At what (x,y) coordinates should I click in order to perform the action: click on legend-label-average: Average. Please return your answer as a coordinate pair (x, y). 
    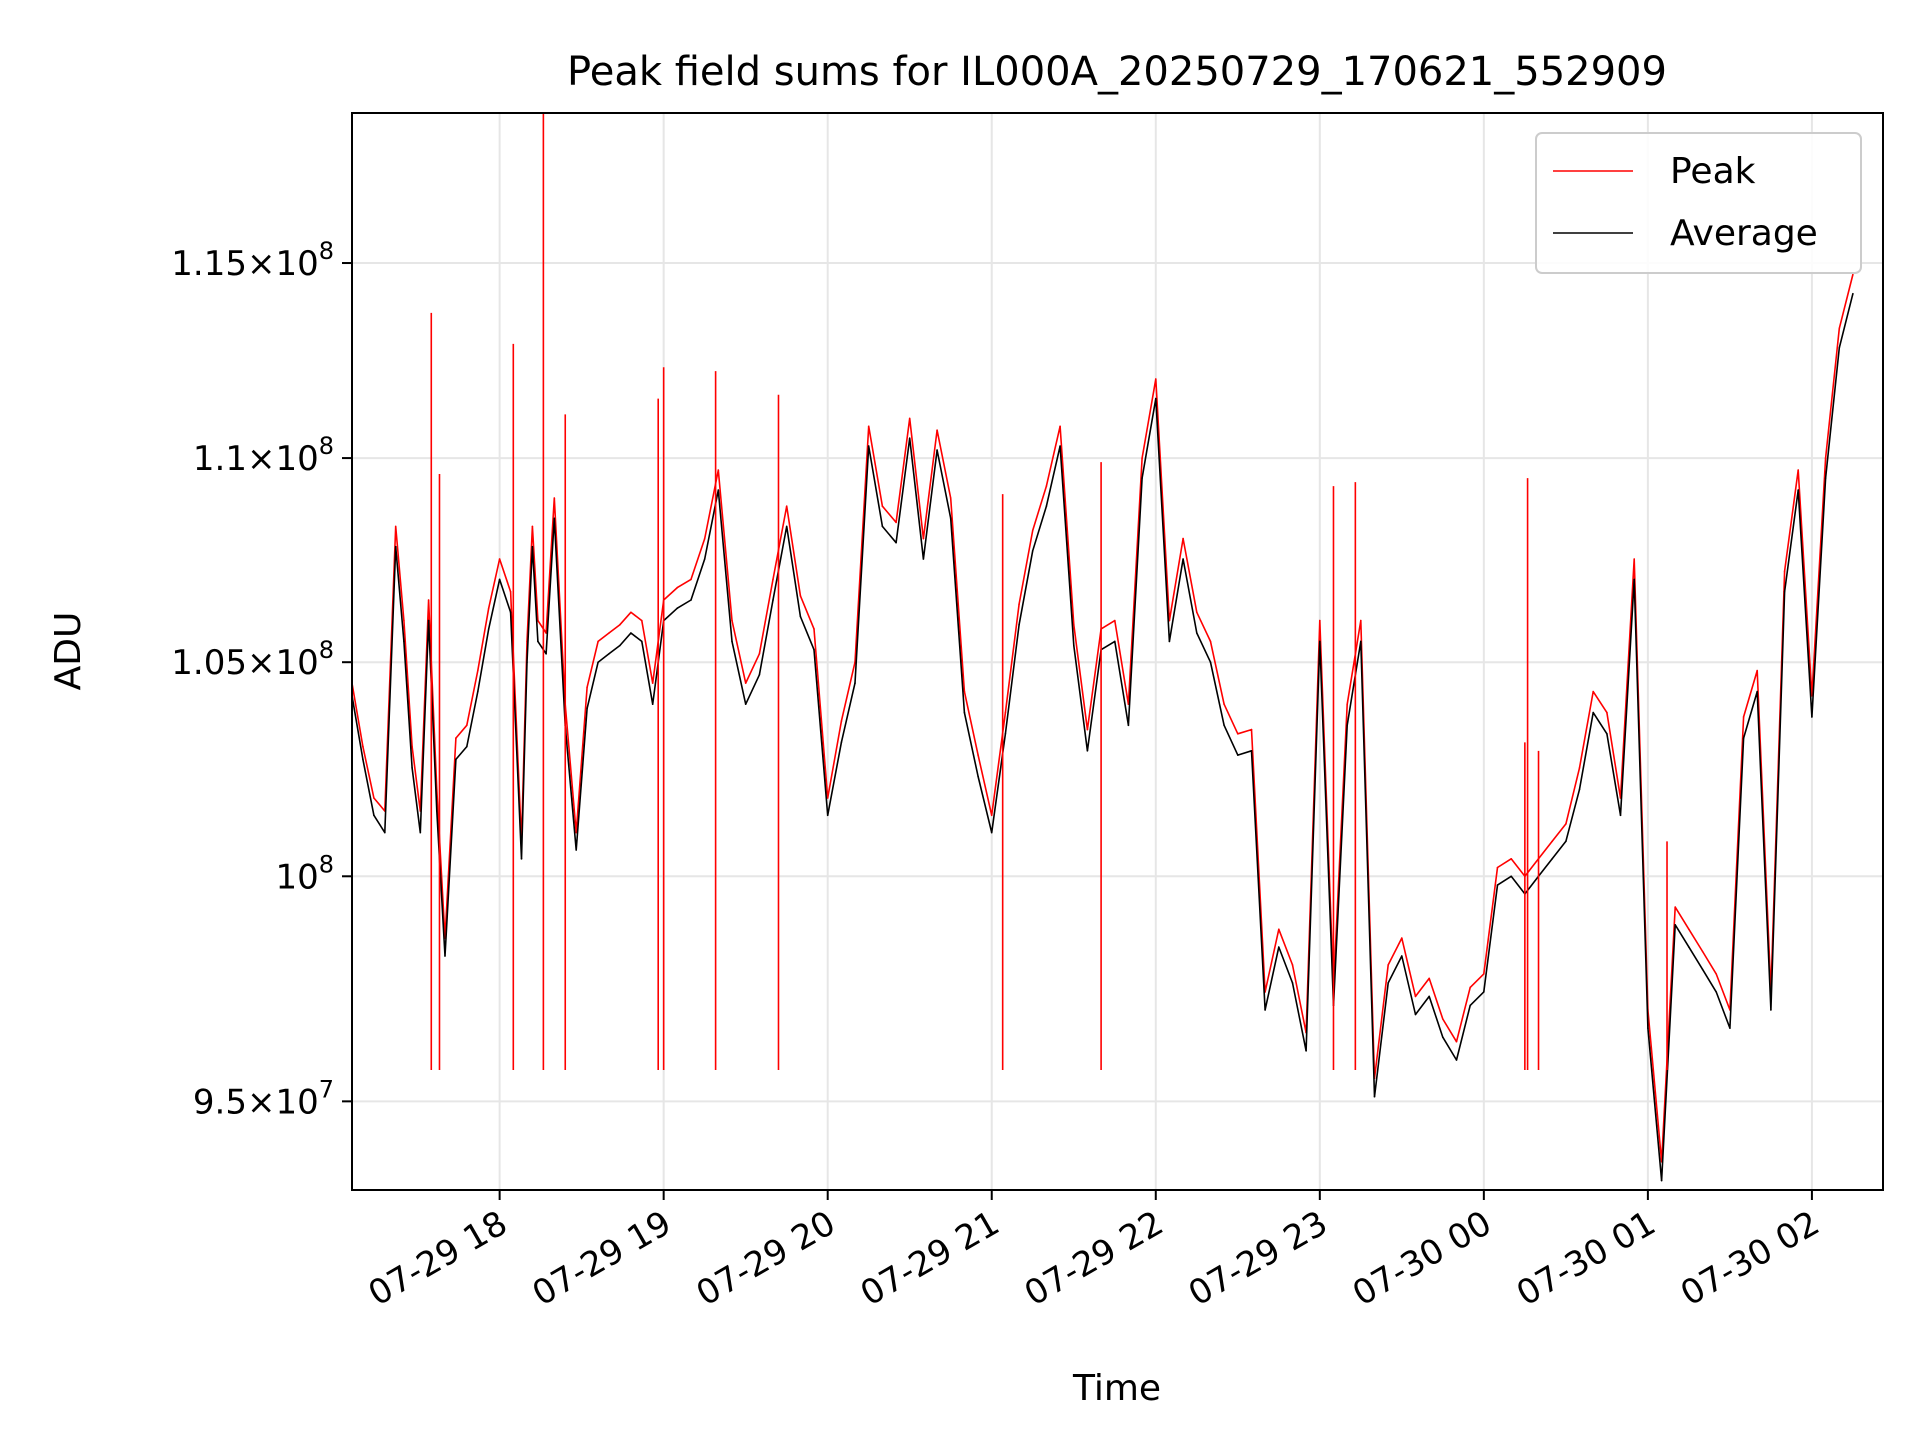
    Looking at the image, I should click on (1744, 233).